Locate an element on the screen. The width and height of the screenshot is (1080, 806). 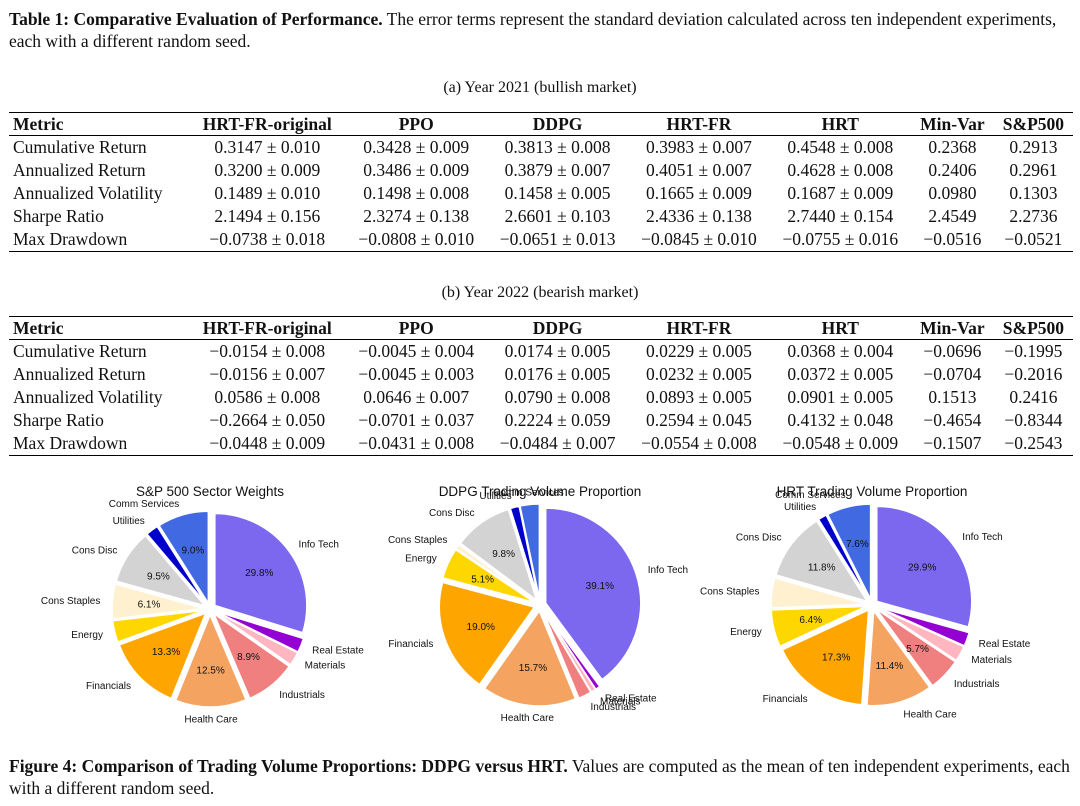
pie-title: HRT Trading Volume Proportion is located at coordinates (872, 491).